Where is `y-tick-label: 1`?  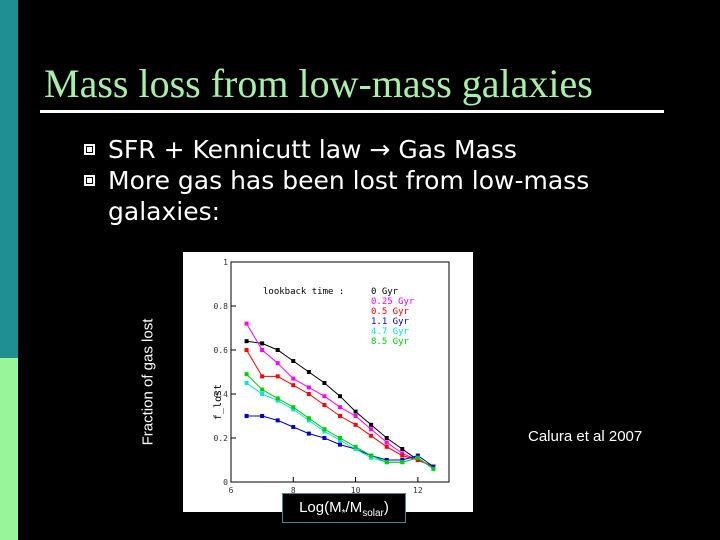
y-tick-label: 1 is located at coordinates (225, 262).